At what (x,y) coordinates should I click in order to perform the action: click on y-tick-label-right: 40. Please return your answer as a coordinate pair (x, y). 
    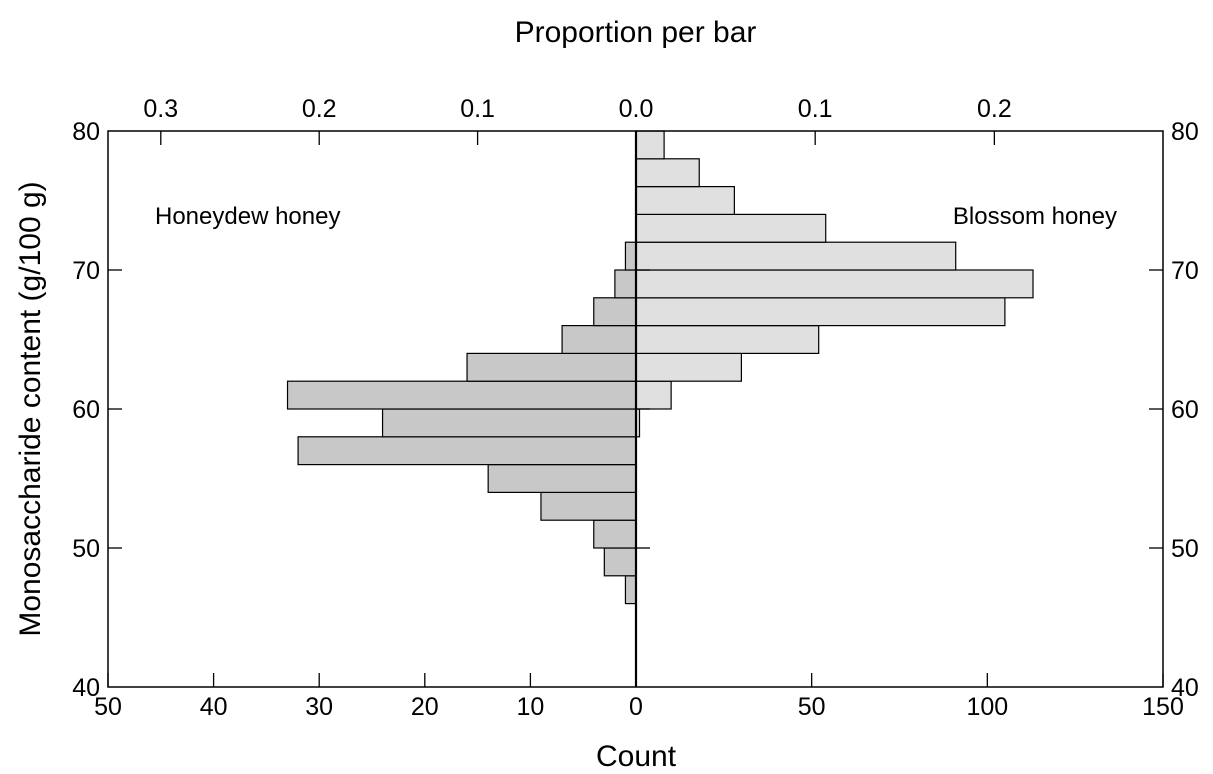
    Looking at the image, I should click on (1185, 688).